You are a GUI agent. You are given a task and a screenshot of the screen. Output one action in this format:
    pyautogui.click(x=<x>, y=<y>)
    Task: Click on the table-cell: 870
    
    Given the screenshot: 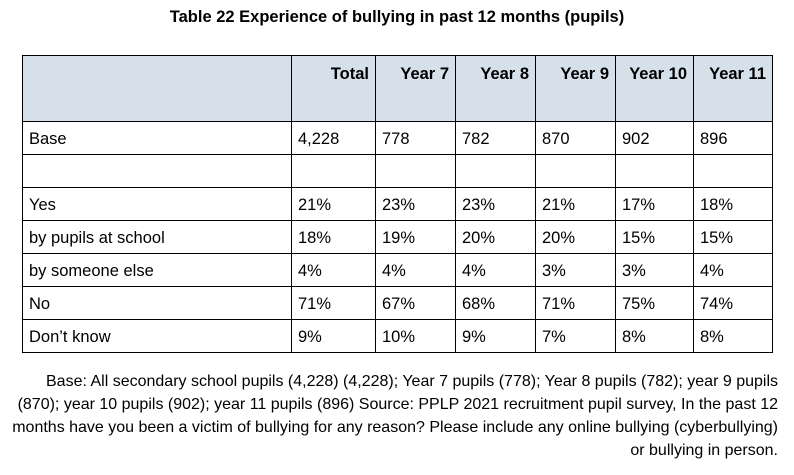 What is the action you would take?
    pyautogui.click(x=575, y=138)
    